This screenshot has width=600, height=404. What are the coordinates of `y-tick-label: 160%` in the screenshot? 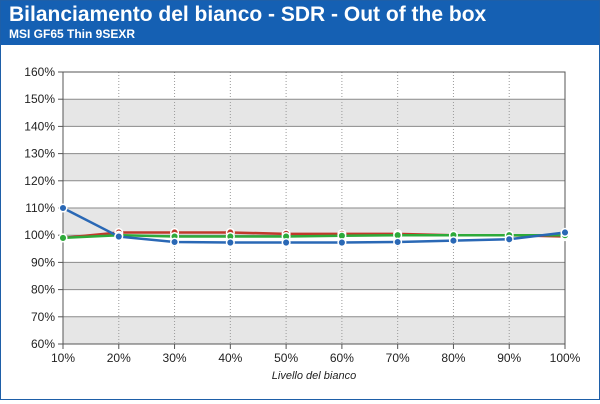 It's located at (39, 72).